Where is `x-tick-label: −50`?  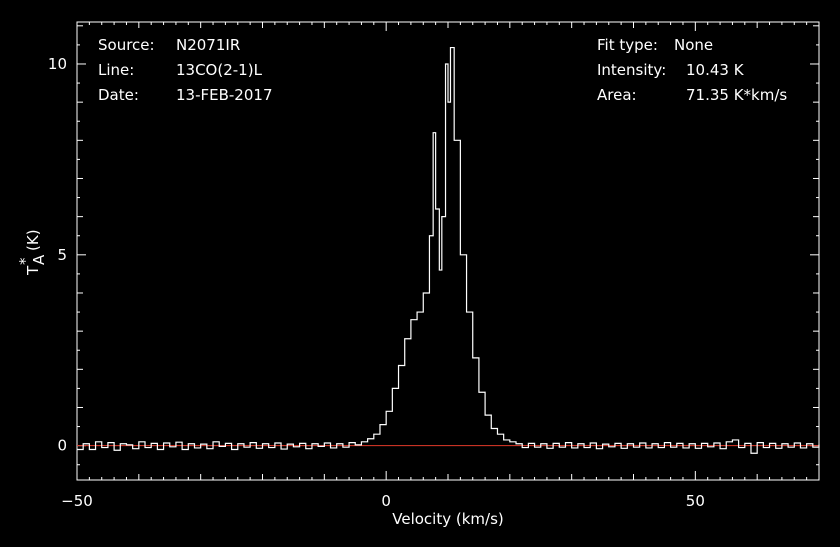 x-tick-label: −50 is located at coordinates (77, 501).